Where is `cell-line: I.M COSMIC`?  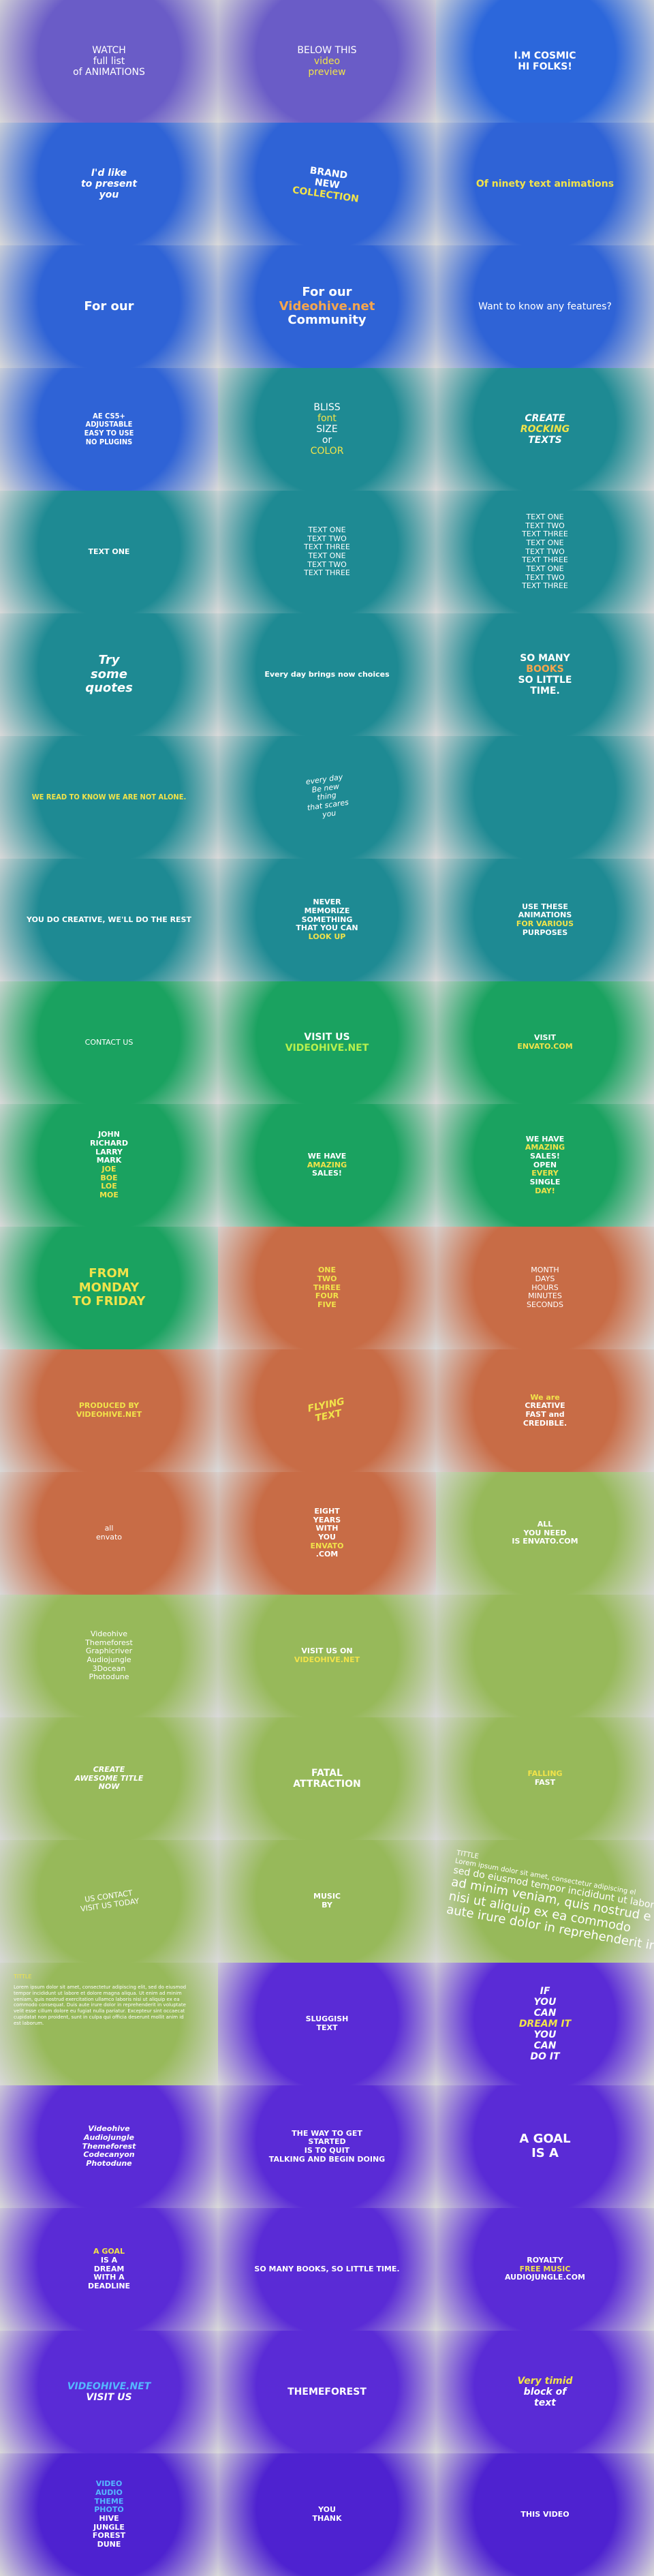
cell-line: I.M COSMIC is located at coordinates (545, 56).